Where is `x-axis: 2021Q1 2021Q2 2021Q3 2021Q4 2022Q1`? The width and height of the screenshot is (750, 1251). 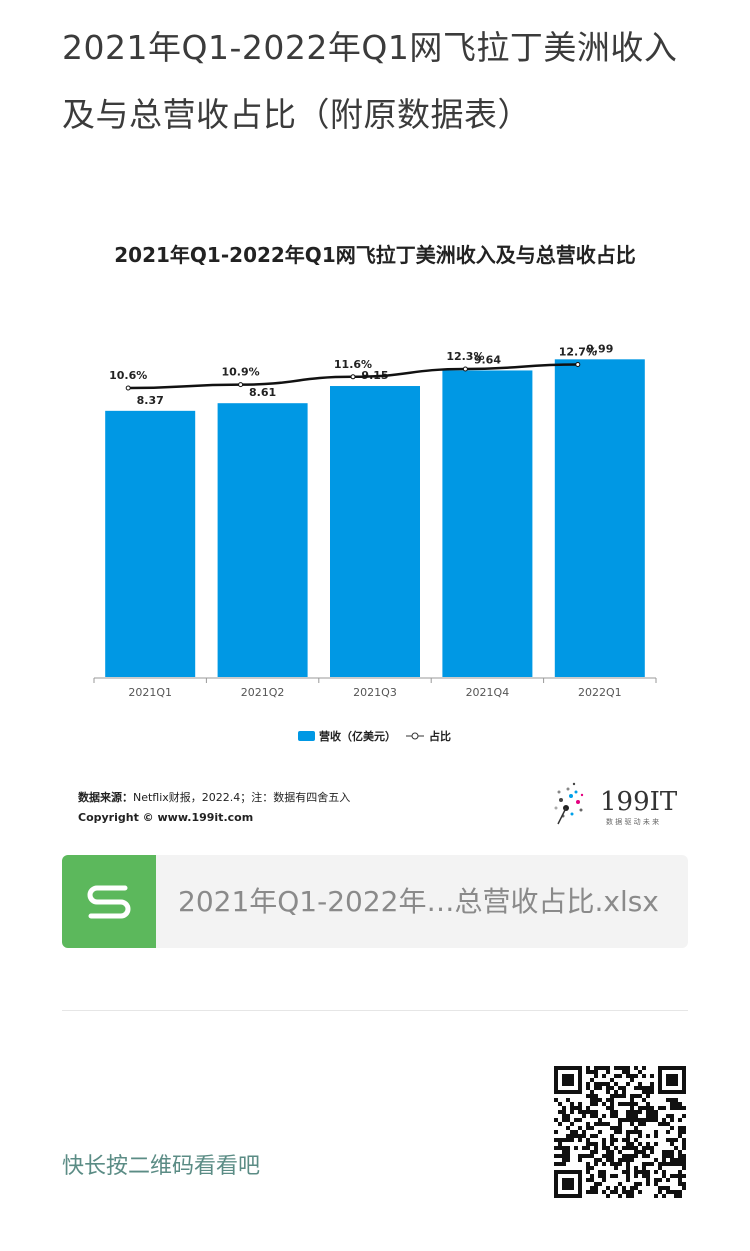 x-axis: 2021Q1 2021Q2 2021Q3 2021Q4 2022Q1 is located at coordinates (375, 688).